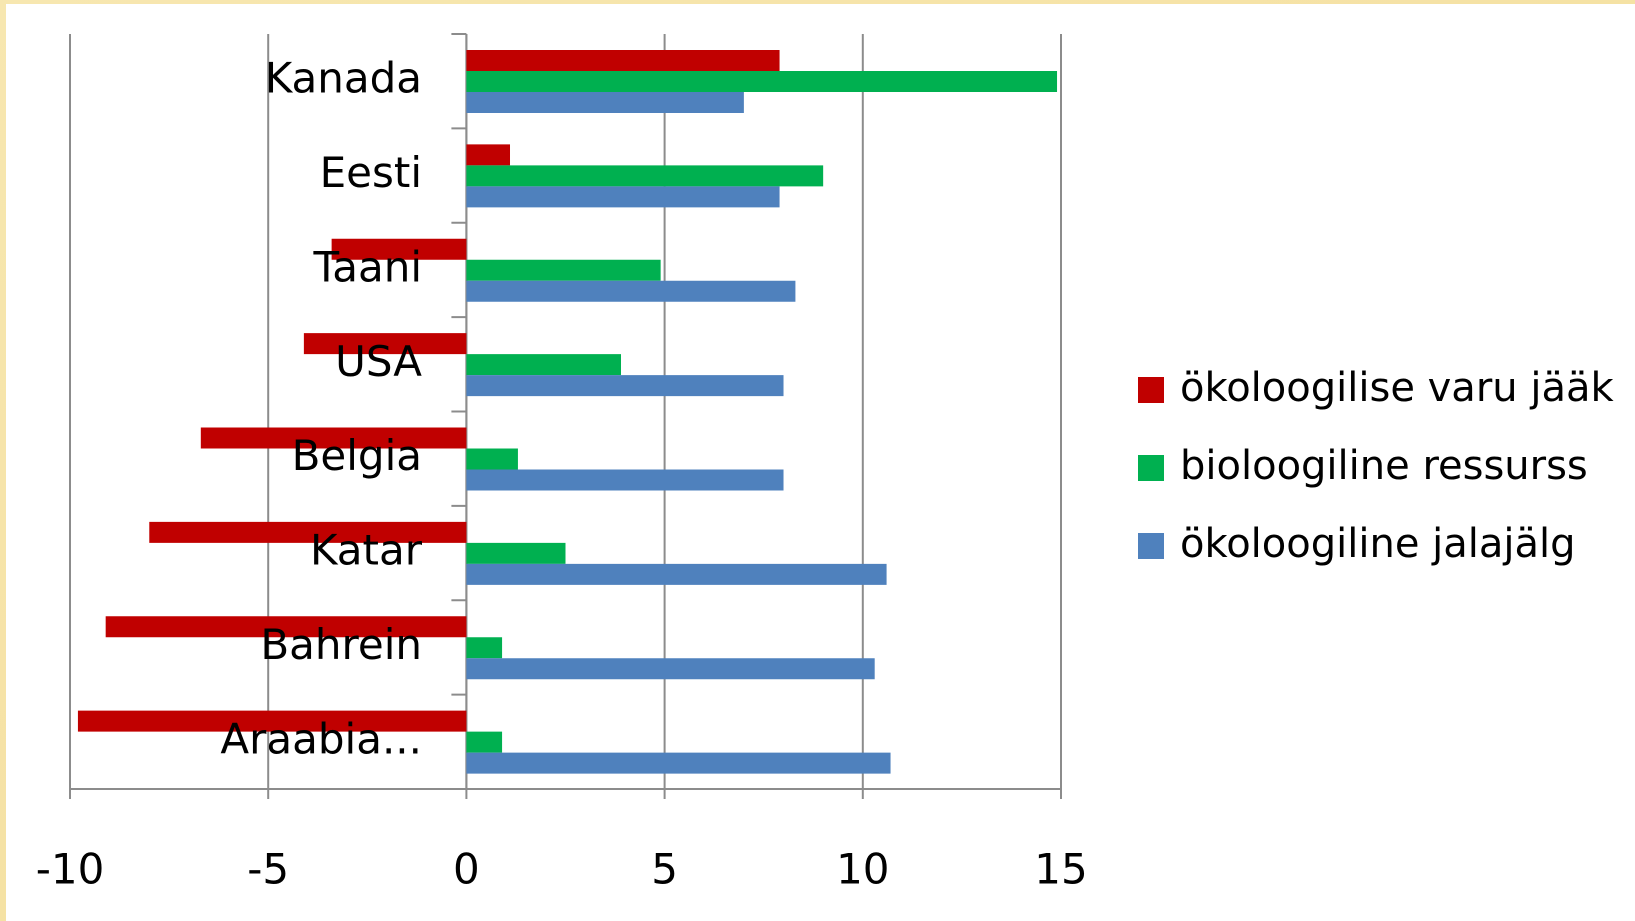 The height and width of the screenshot is (921, 1635). Describe the element at coordinates (70, 869) in the screenshot. I see `x-tick-label: -10` at that location.